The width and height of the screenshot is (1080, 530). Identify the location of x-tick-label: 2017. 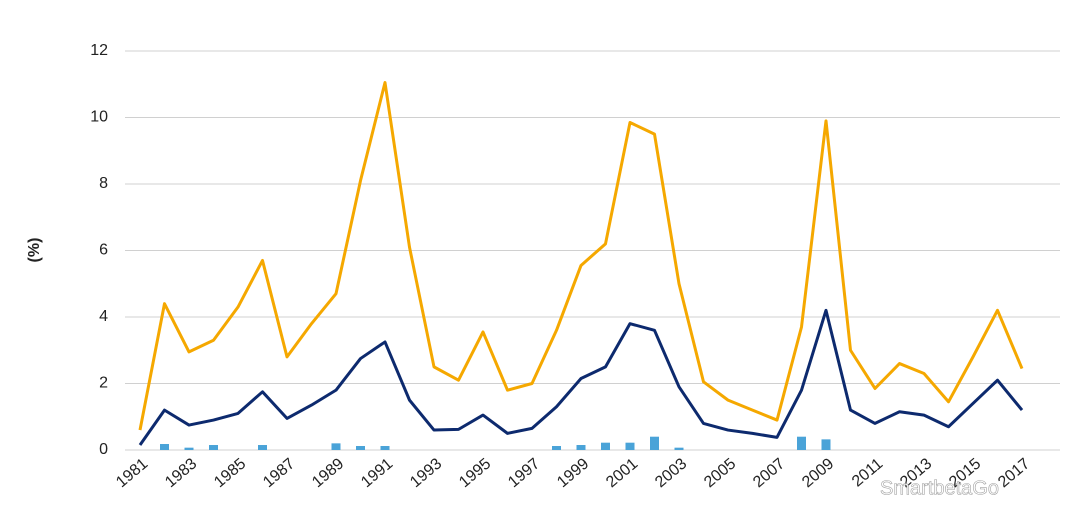
(1014, 473).